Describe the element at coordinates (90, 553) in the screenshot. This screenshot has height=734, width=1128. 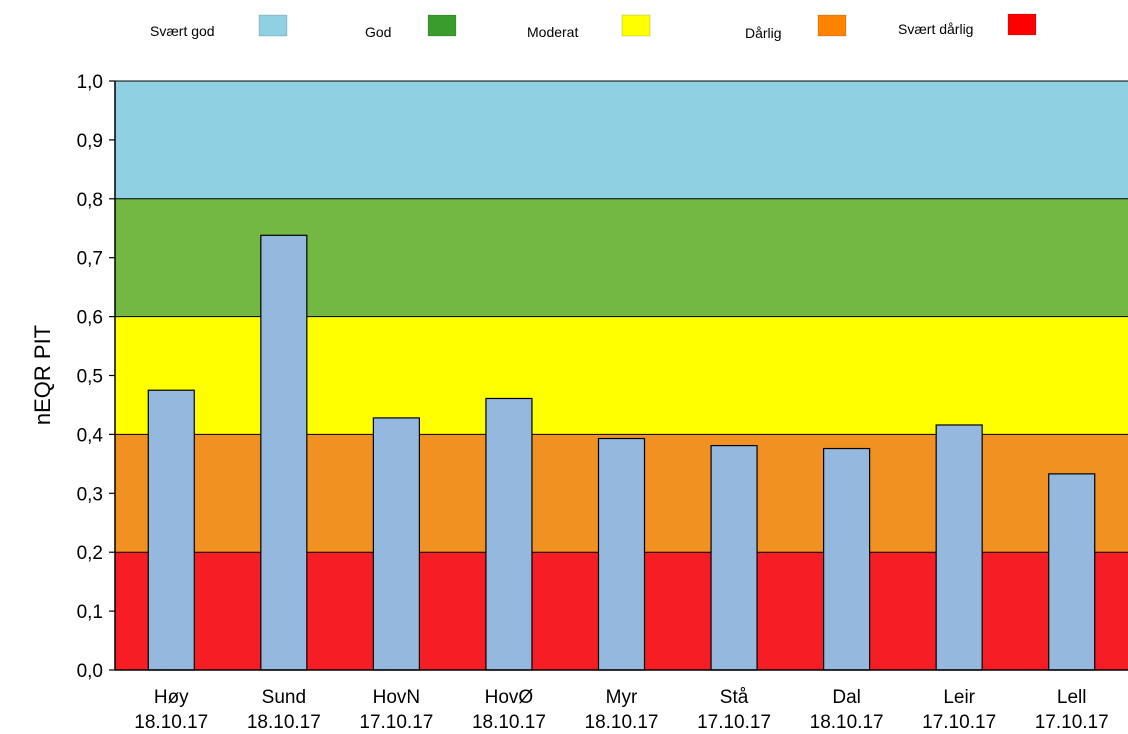
I see `y-tick-label: 0,2` at that location.